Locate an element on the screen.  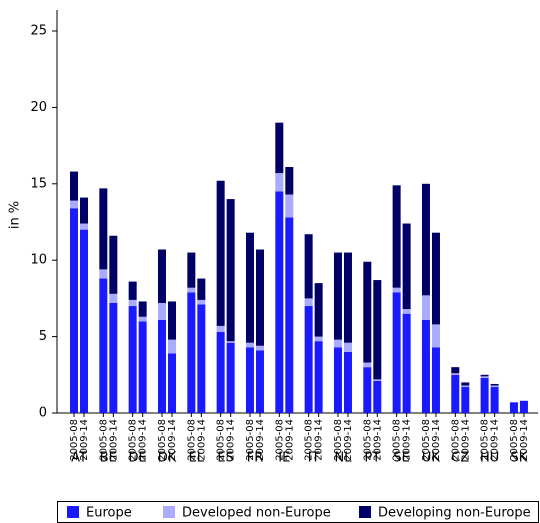
x-category-label: DK is located at coordinates (167, 458).